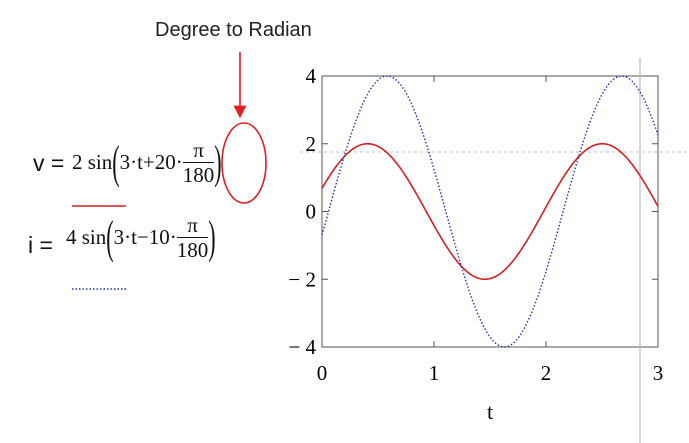 The height and width of the screenshot is (443, 689). What do you see at coordinates (311, 76) in the screenshot?
I see `y-tick-label: 4` at bounding box center [311, 76].